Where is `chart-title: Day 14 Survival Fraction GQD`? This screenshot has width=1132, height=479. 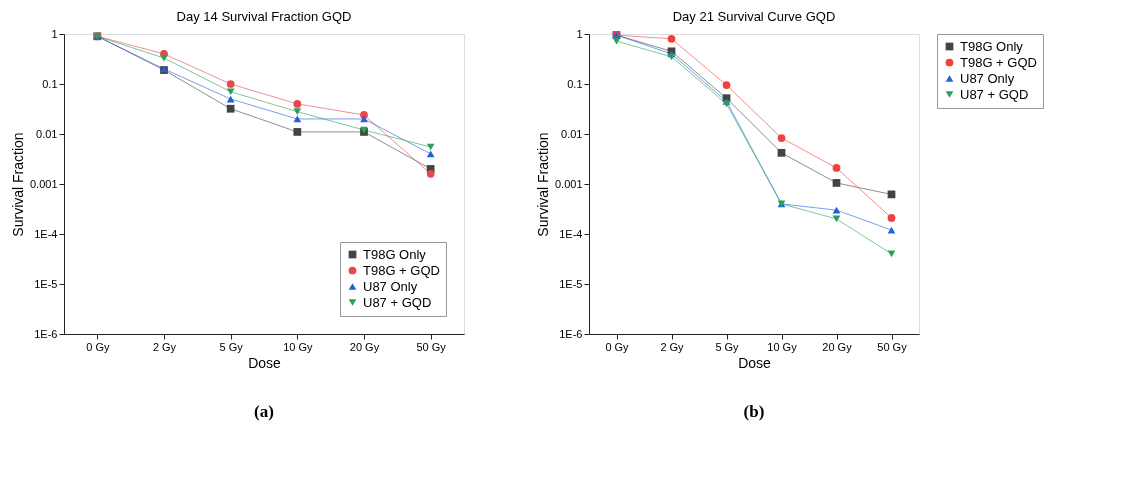
chart-title: Day 14 Survival Fraction GQD is located at coordinates (264, 16).